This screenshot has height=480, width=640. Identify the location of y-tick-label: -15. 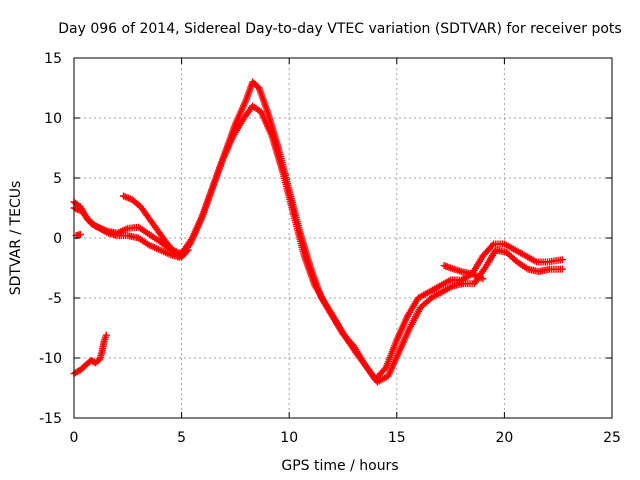
(50, 419).